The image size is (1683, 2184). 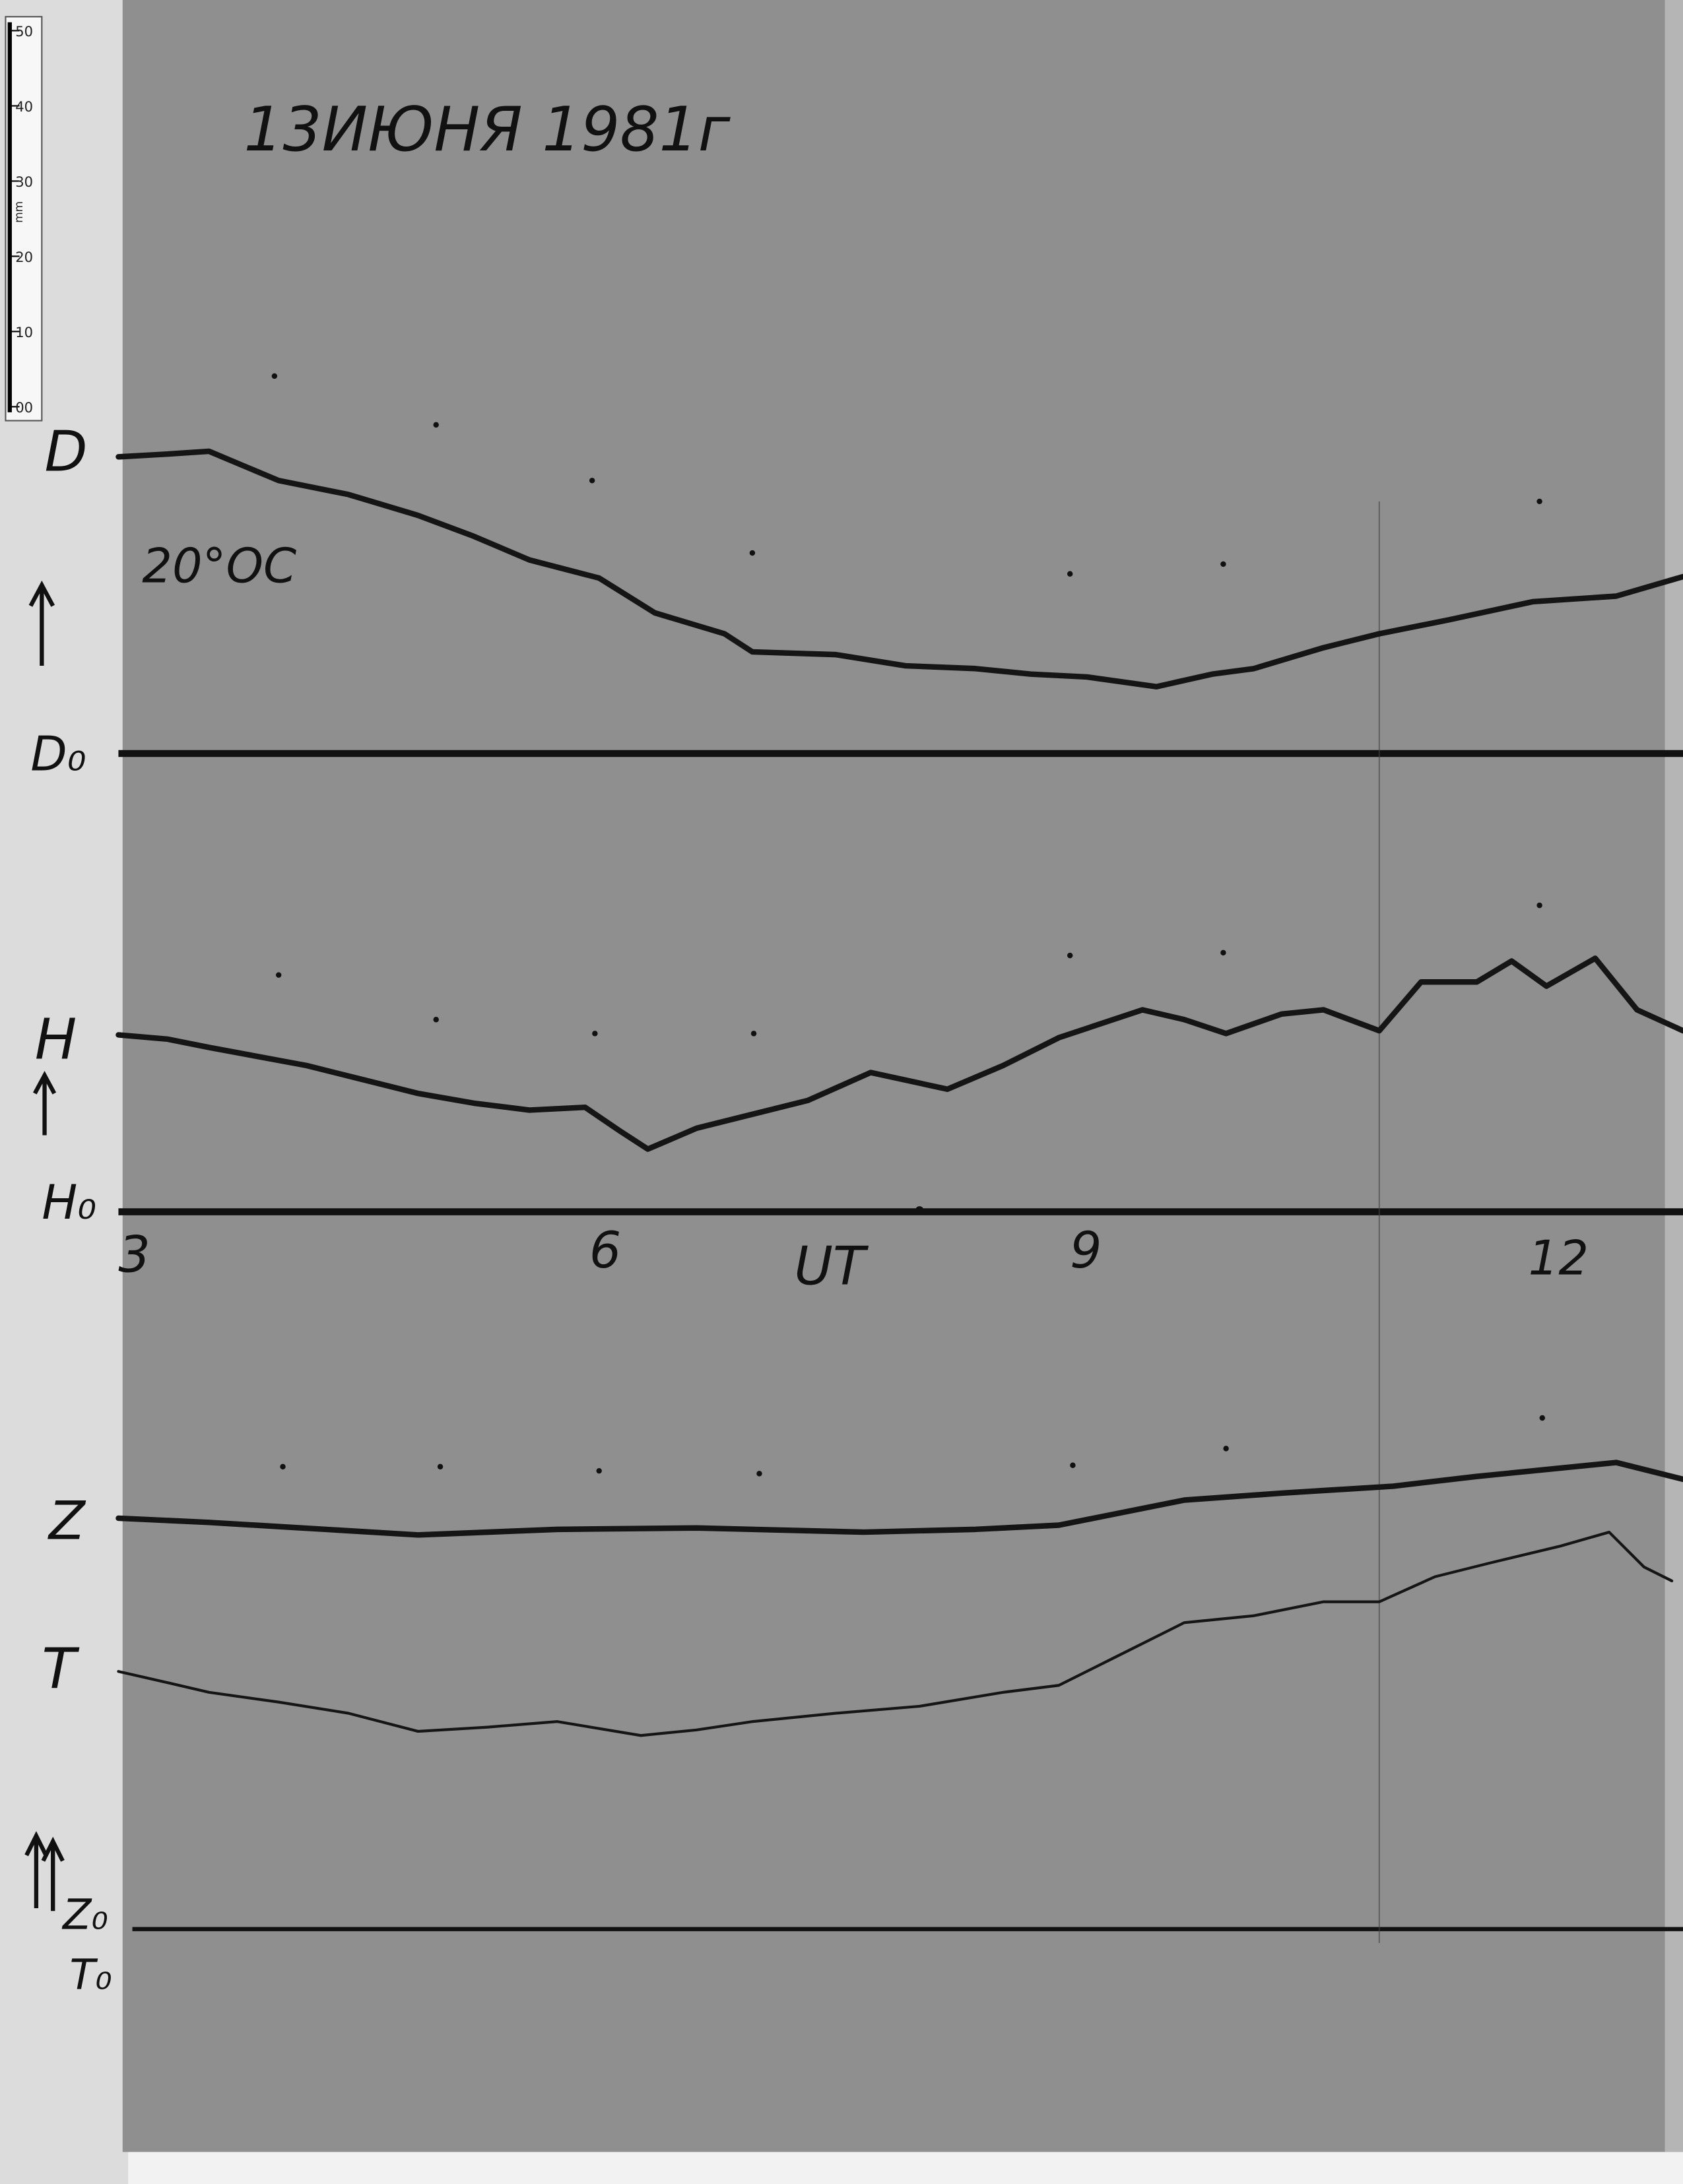 I want to click on arrows, so click(x=44, y=1245).